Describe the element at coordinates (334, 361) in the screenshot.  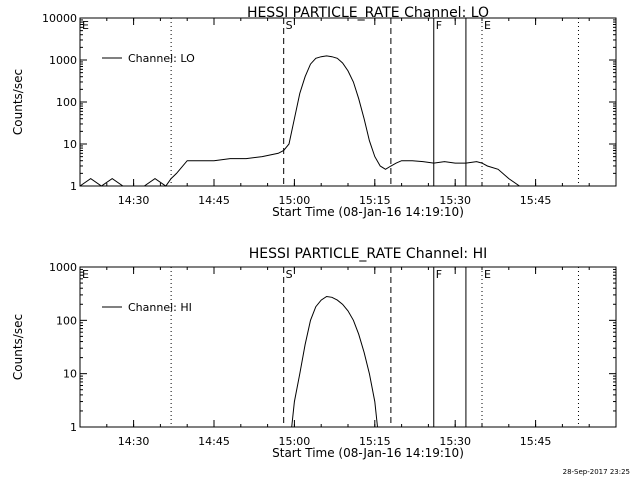
I see `series-line` at that location.